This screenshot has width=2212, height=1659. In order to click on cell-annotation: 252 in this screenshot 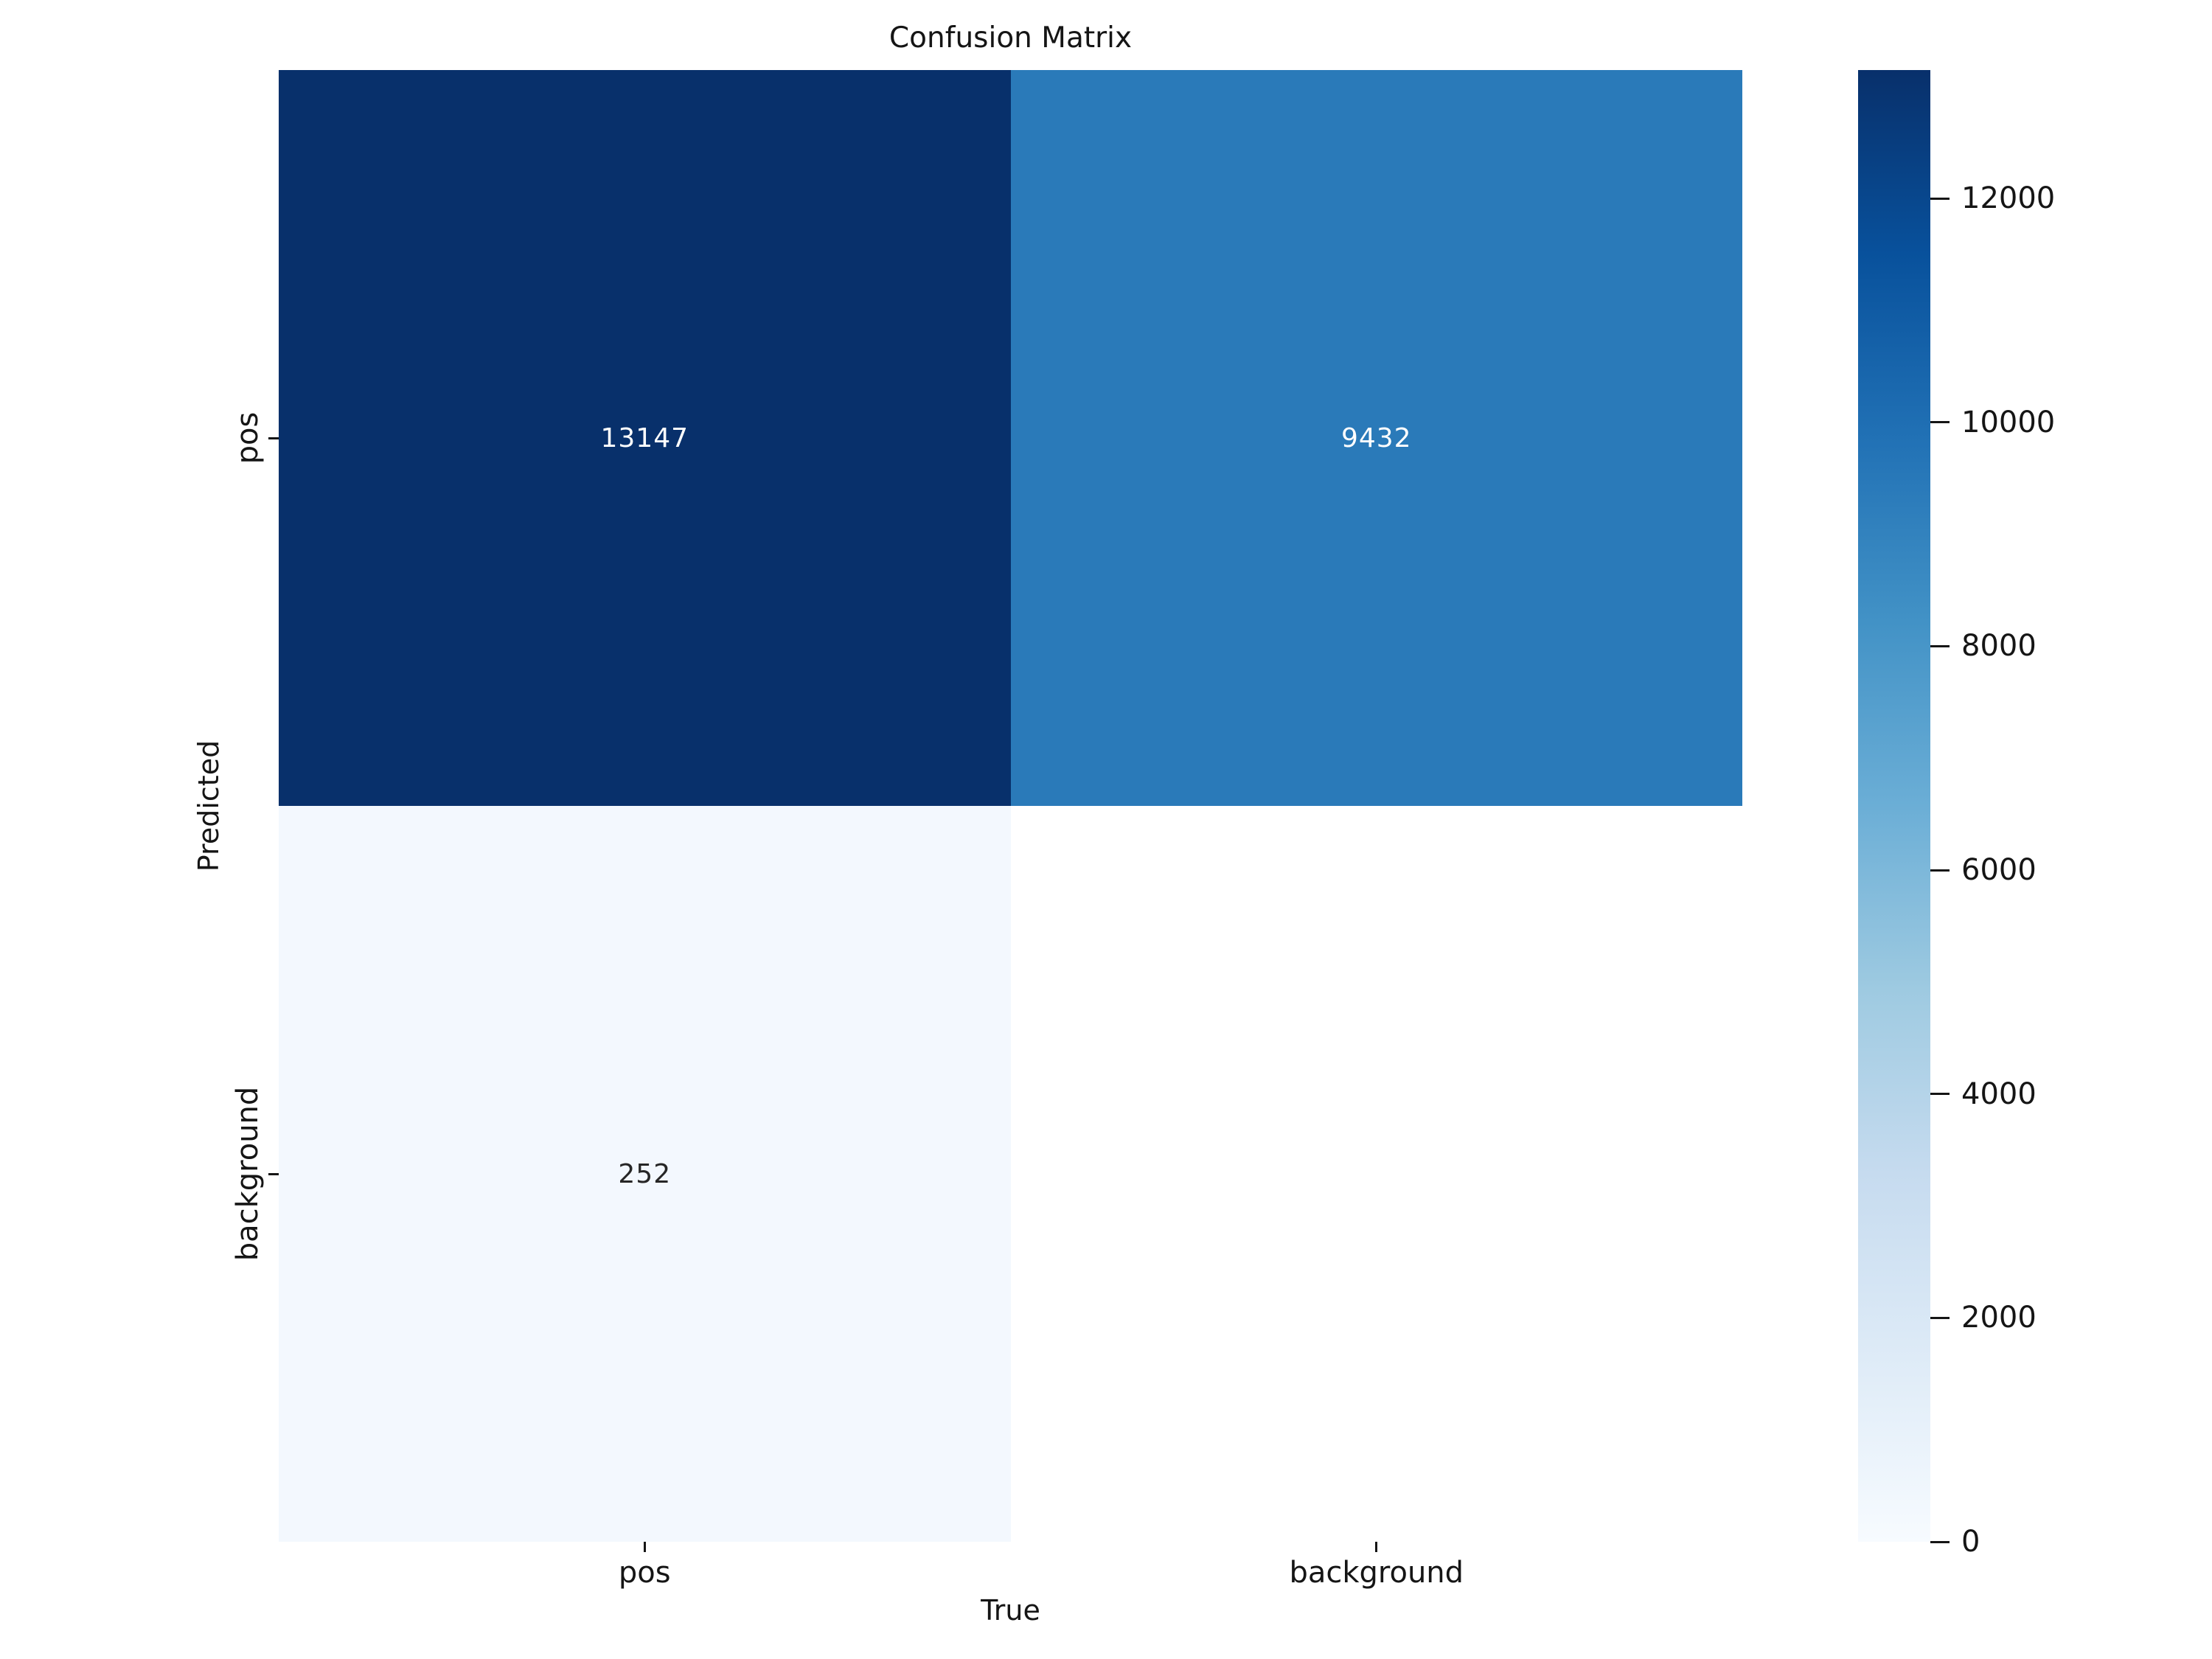, I will do `click(645, 1173)`.